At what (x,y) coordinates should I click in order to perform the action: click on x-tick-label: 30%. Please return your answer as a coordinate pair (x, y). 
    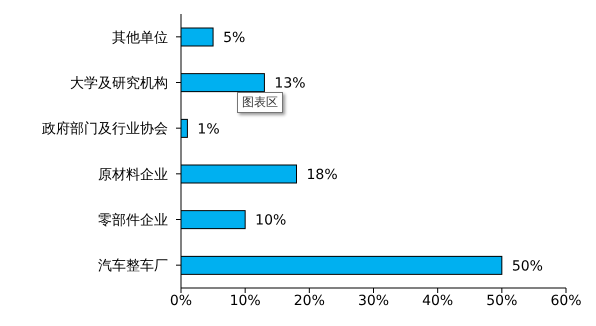
    Looking at the image, I should click on (374, 300).